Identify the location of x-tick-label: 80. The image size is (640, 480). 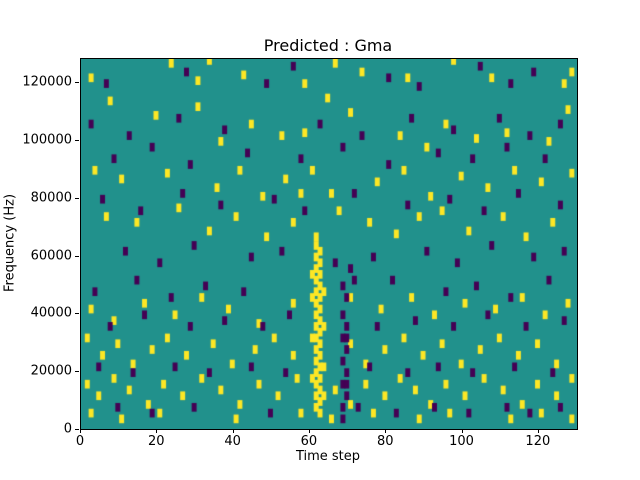
(385, 441).